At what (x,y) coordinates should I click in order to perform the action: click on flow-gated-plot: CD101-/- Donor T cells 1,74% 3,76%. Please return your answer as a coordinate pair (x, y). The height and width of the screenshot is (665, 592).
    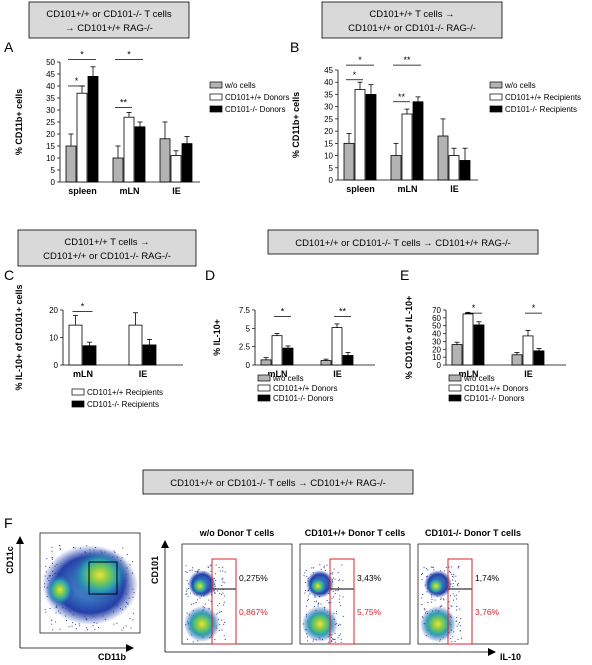
    Looking at the image, I should click on (473, 586).